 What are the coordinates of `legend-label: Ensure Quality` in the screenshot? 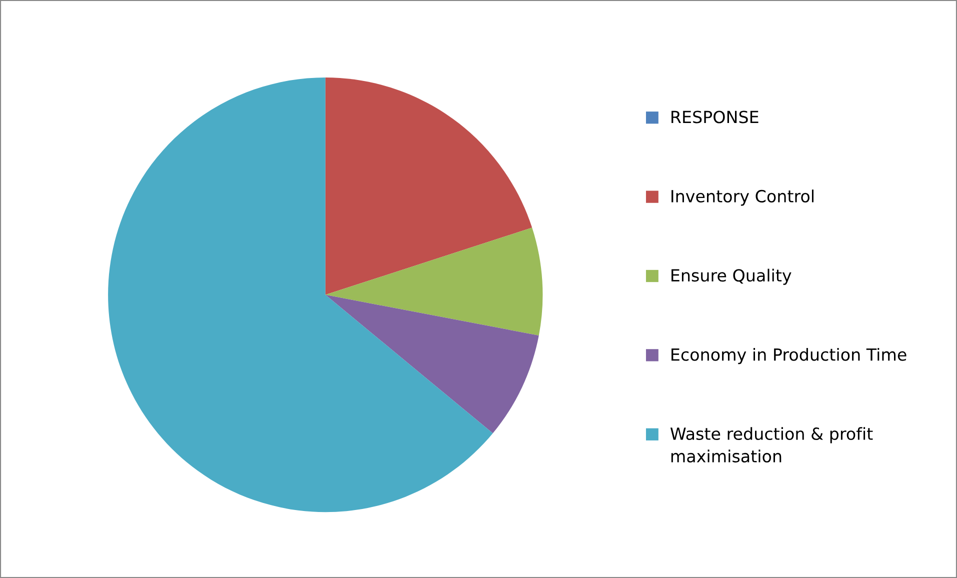 It's located at (732, 276).